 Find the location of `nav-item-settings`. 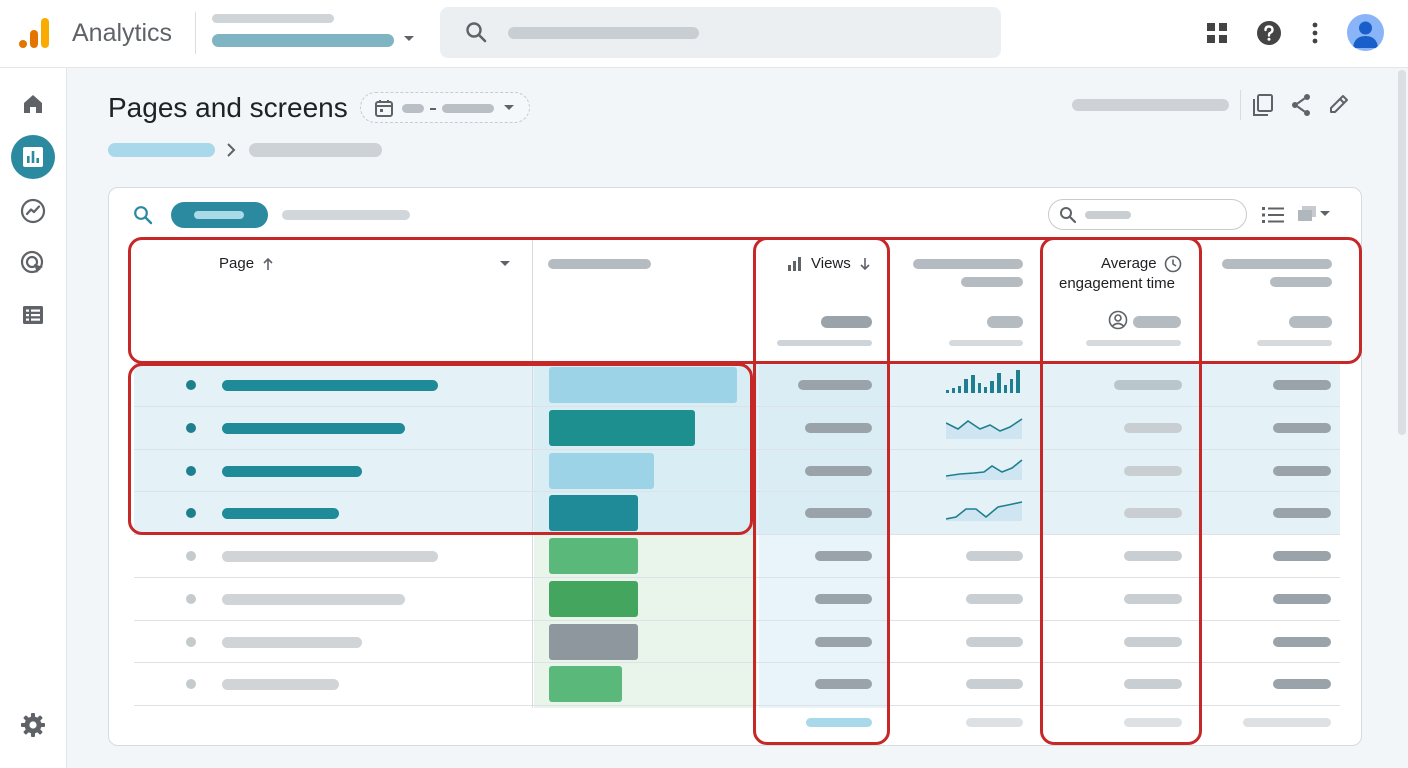

nav-item-settings is located at coordinates (33, 725).